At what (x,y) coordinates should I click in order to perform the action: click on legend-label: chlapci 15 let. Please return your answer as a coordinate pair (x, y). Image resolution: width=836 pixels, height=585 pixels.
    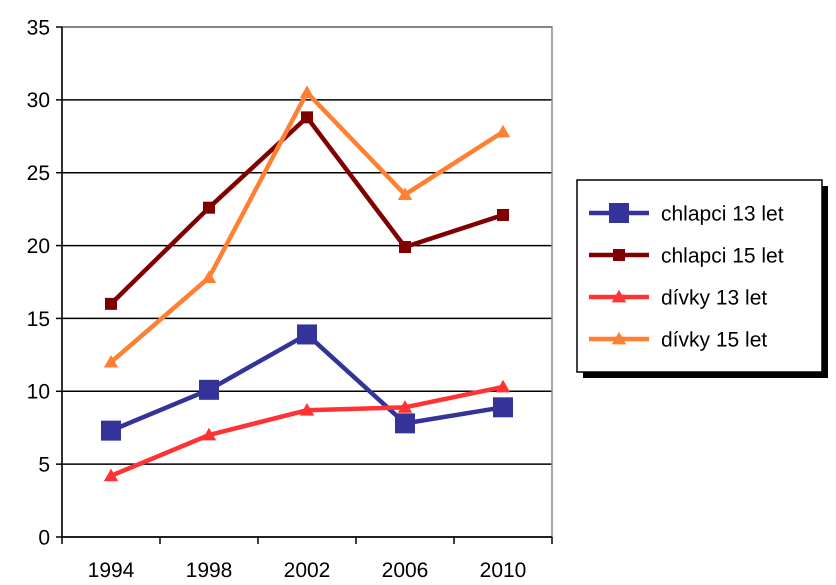
    Looking at the image, I should click on (722, 256).